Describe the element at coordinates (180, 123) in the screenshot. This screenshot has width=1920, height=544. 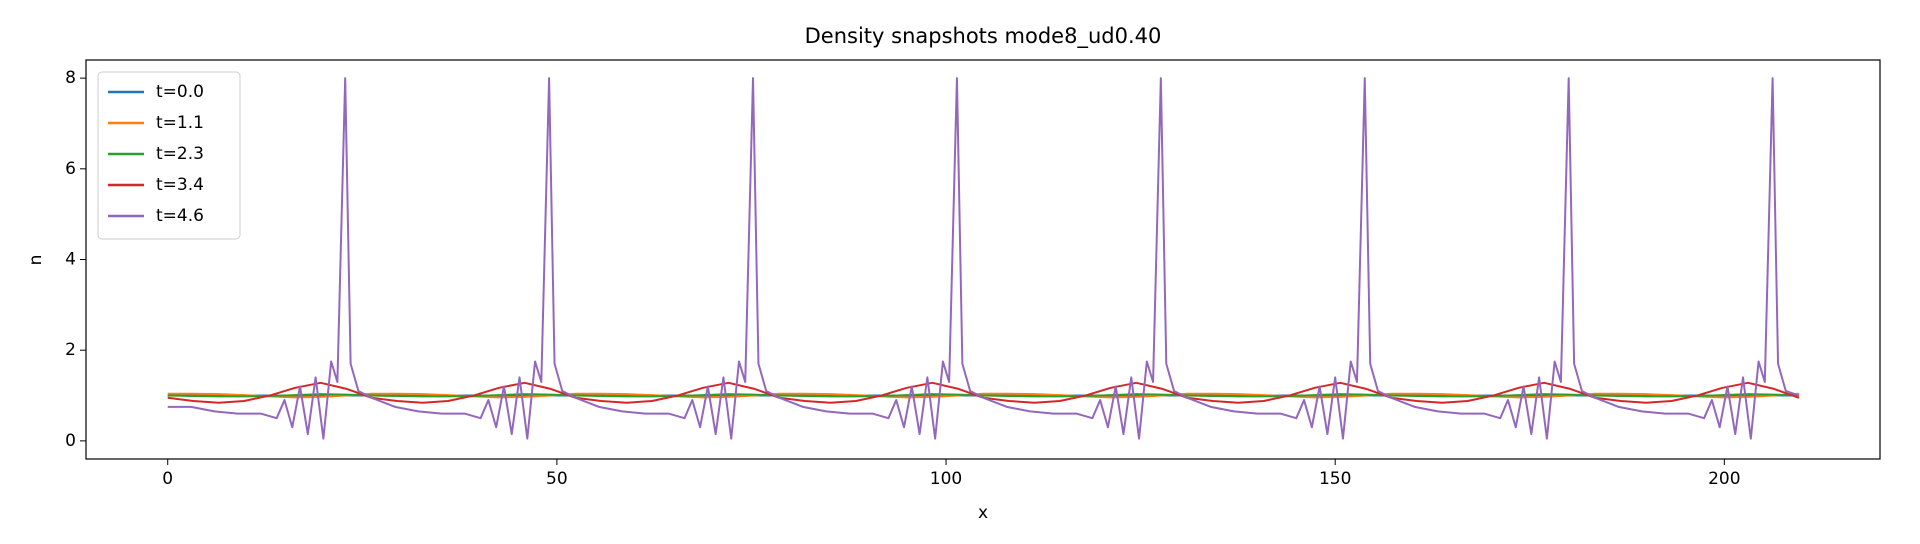
I see `legend-label: t=1.1` at that location.